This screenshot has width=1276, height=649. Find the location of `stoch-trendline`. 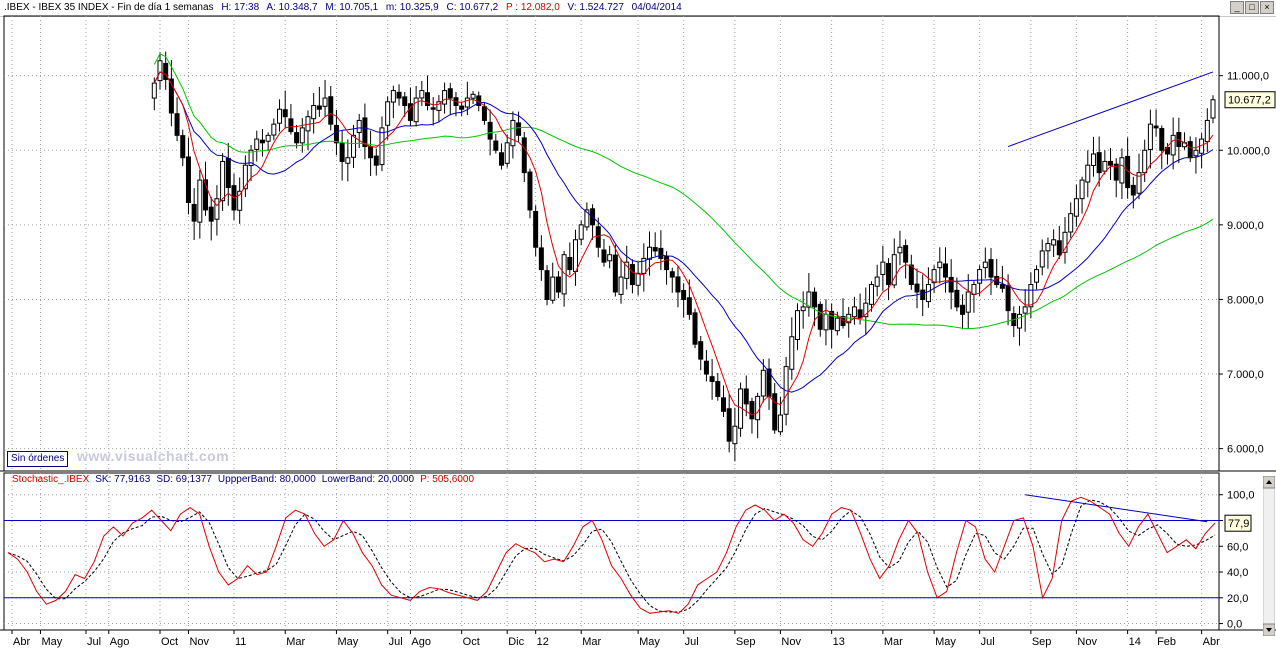

stoch-trendline is located at coordinates (1116, 508).